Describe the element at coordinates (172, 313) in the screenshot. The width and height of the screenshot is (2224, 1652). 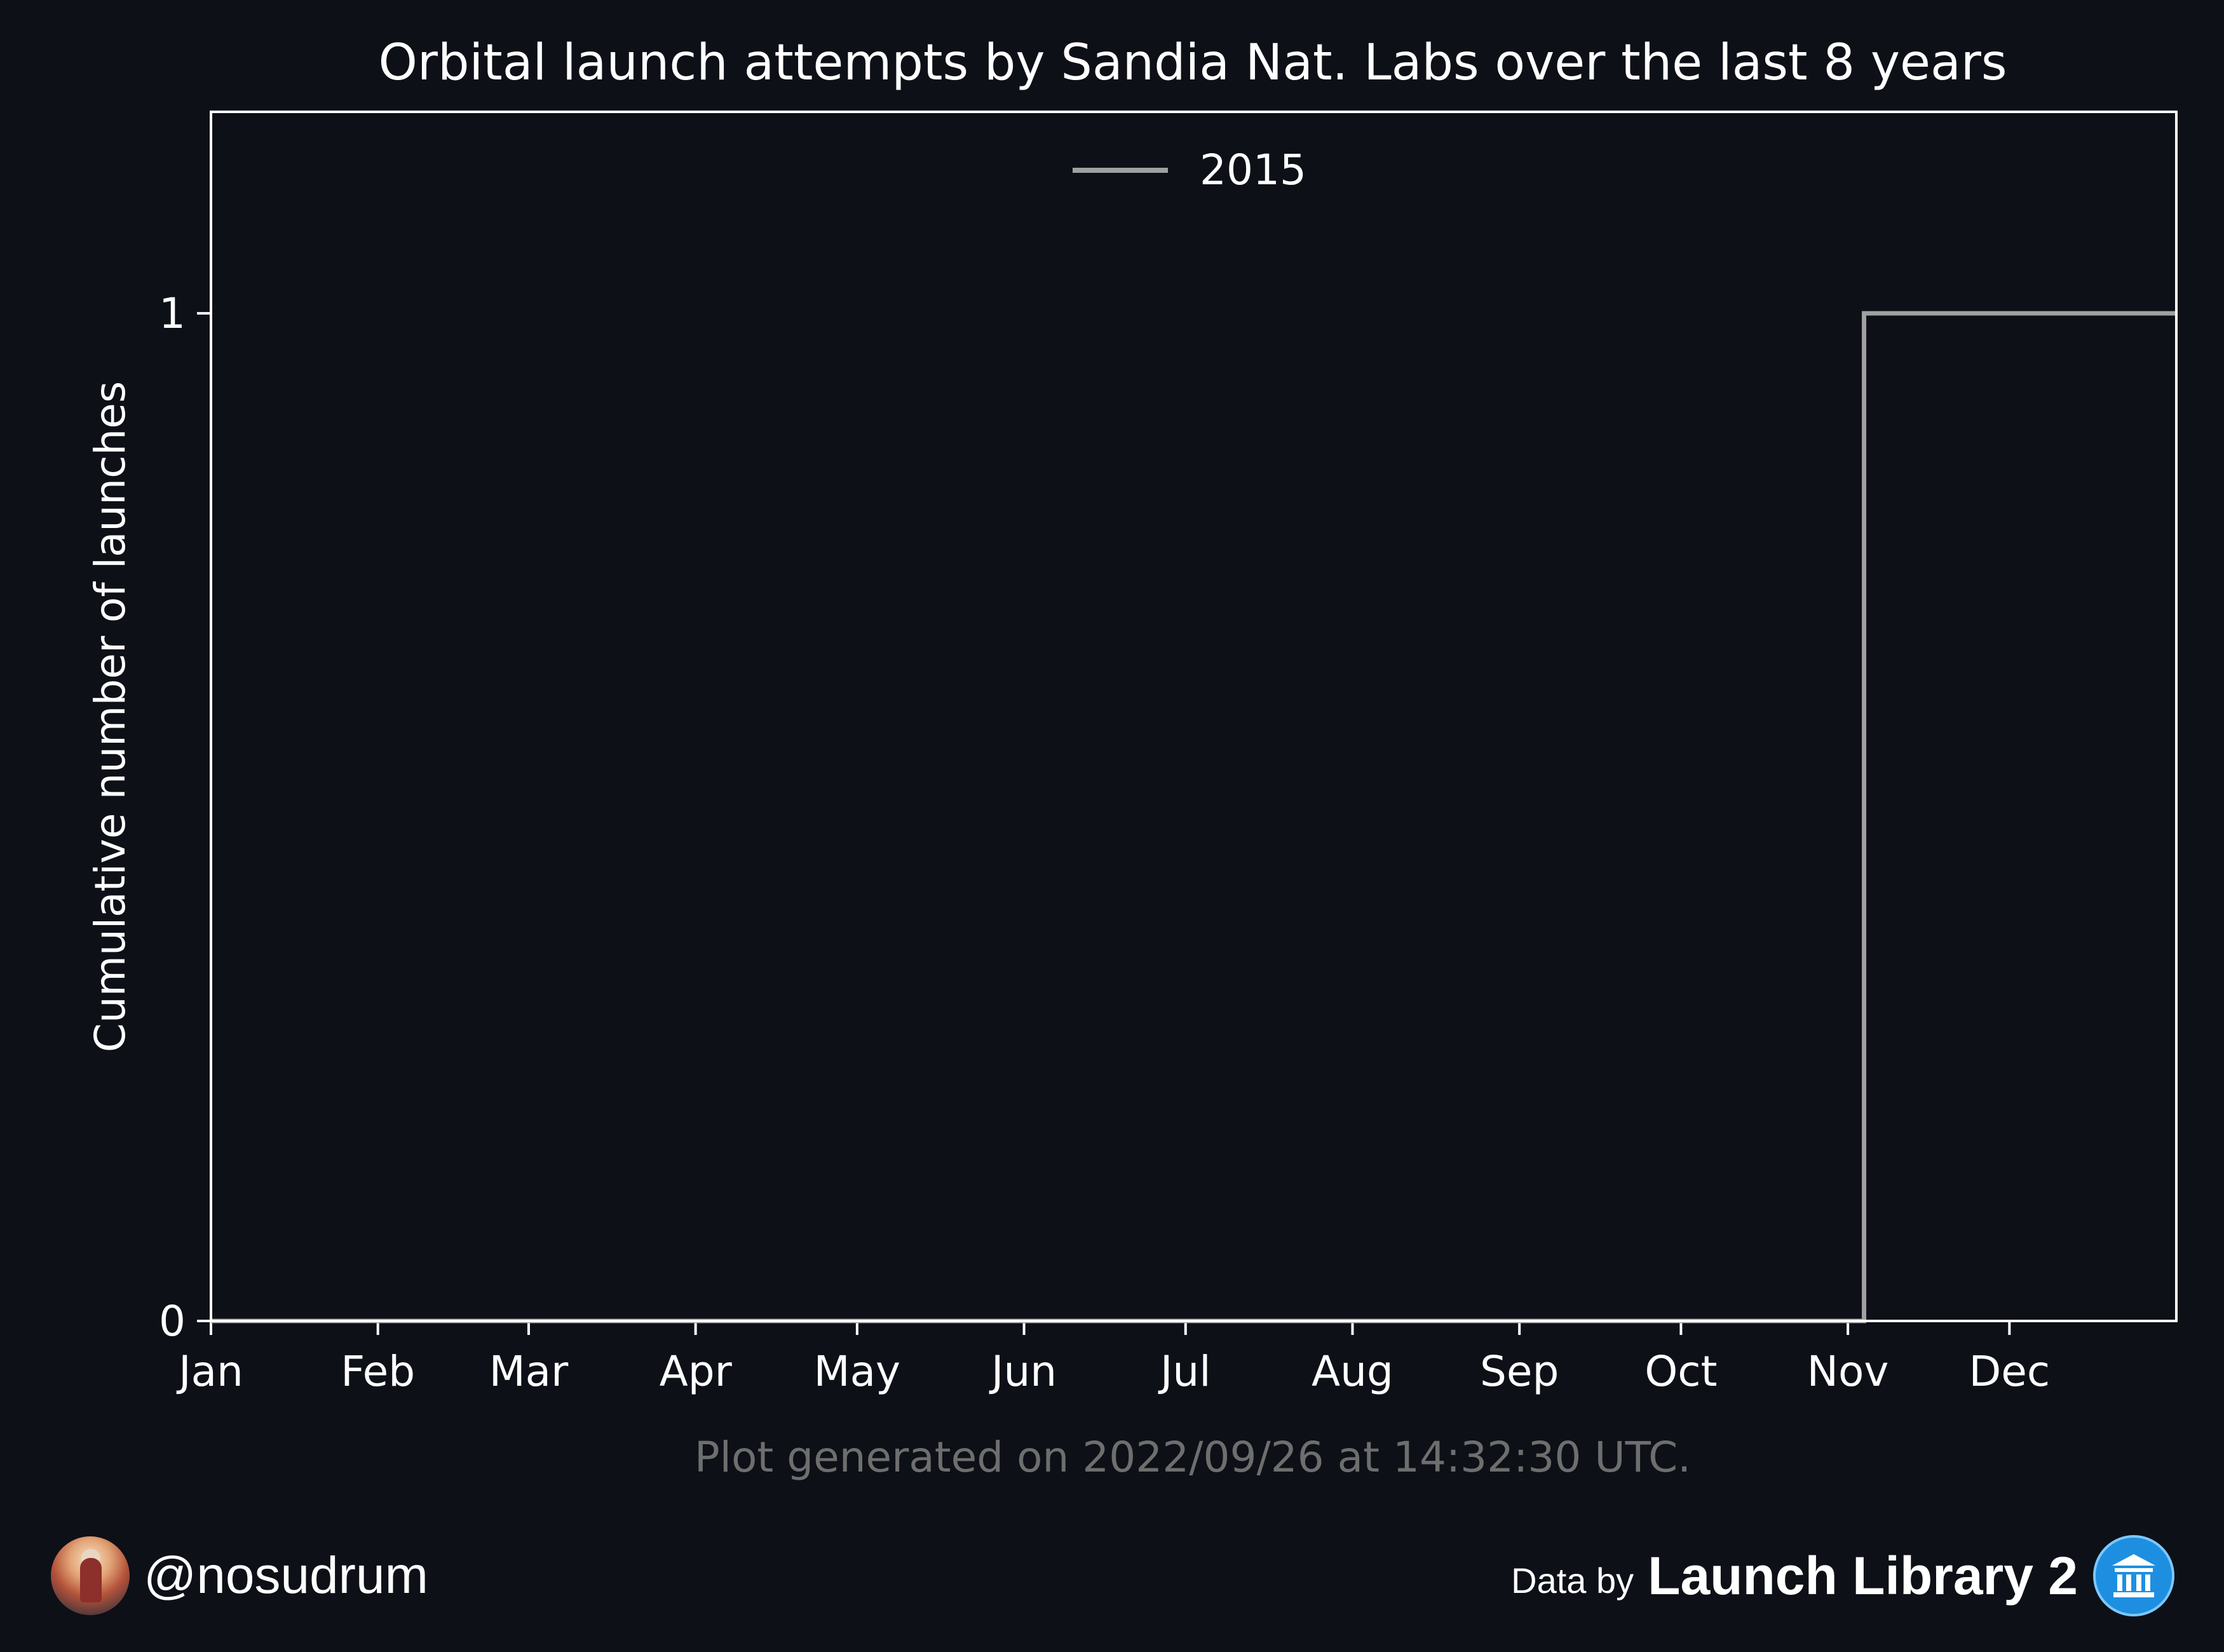
I see `y-tick-label: 1` at that location.